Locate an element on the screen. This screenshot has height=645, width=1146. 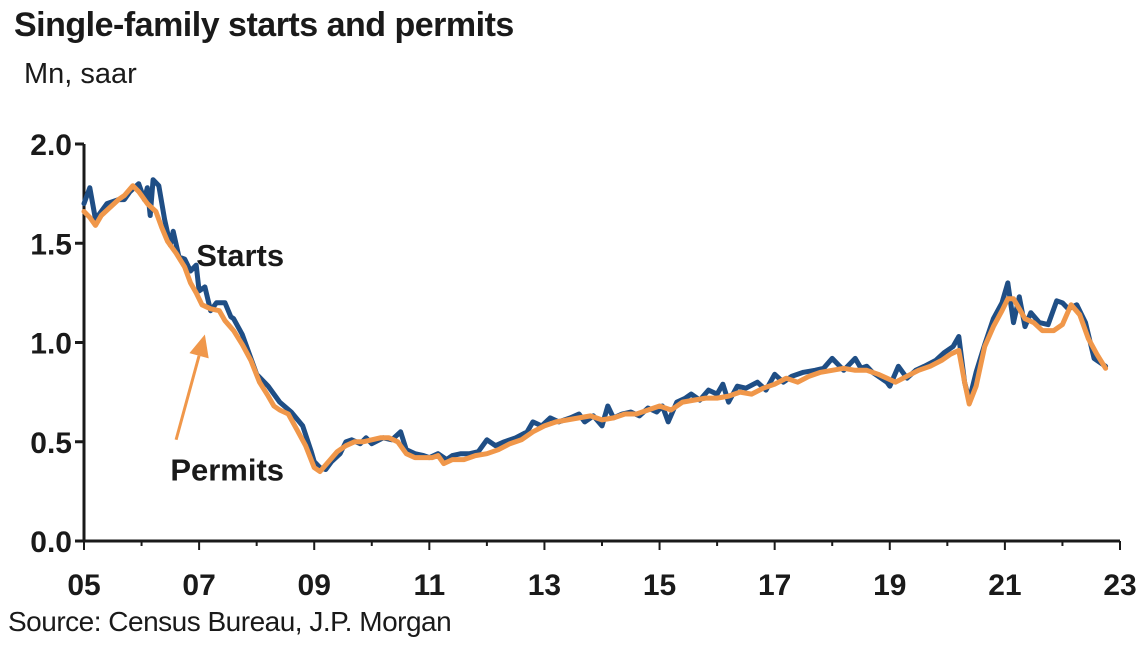
y-tick-label: 1.0 is located at coordinates (51, 344).